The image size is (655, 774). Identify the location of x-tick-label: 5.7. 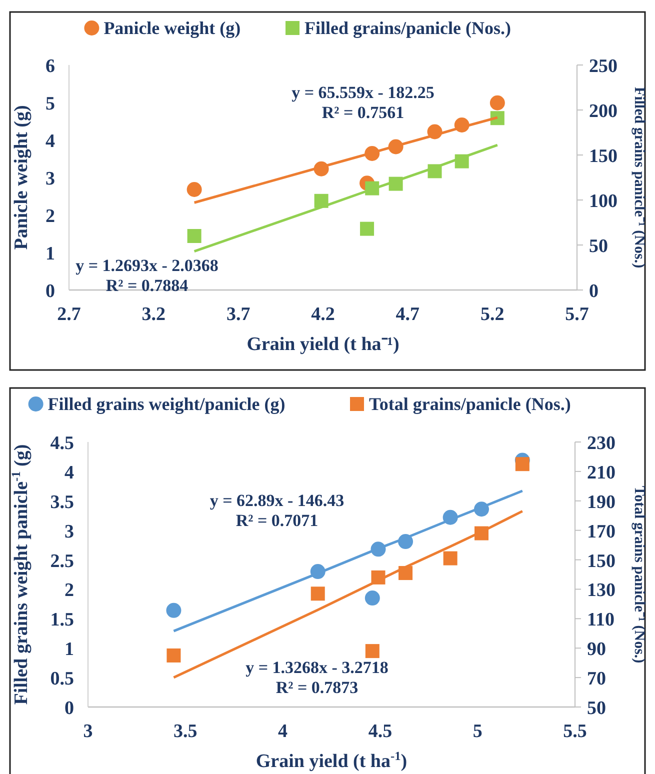
(577, 314).